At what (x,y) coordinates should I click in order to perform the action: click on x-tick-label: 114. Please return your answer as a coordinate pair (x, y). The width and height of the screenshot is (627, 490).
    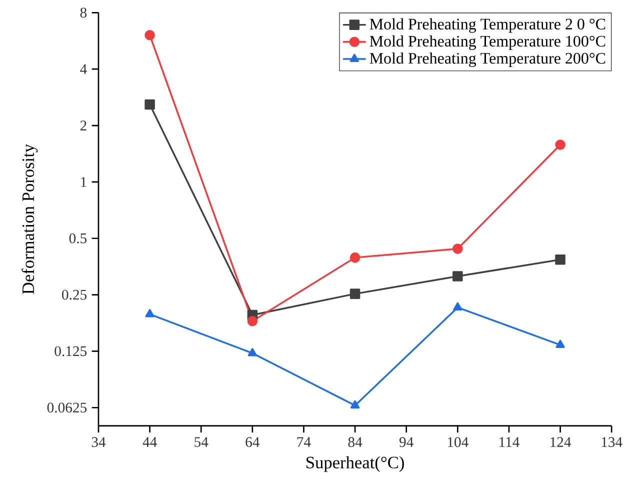
    Looking at the image, I should click on (510, 442).